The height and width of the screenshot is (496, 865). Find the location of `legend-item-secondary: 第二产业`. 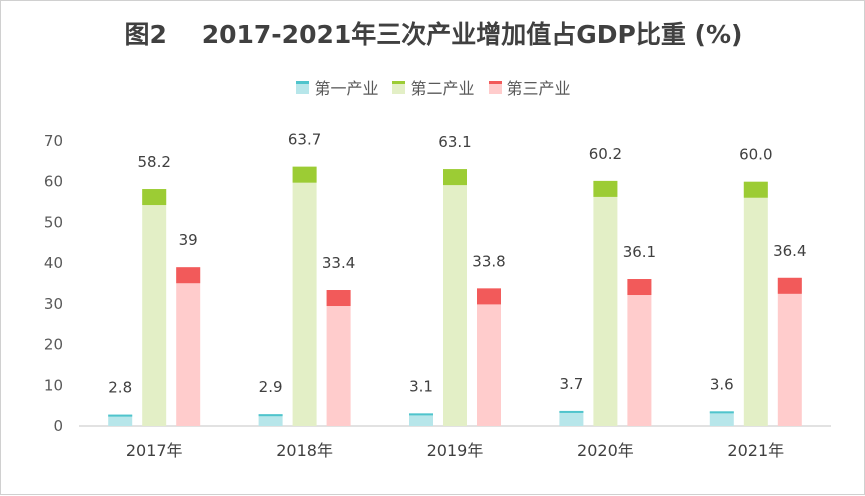

legend-item-secondary: 第二产业 is located at coordinates (433, 87).